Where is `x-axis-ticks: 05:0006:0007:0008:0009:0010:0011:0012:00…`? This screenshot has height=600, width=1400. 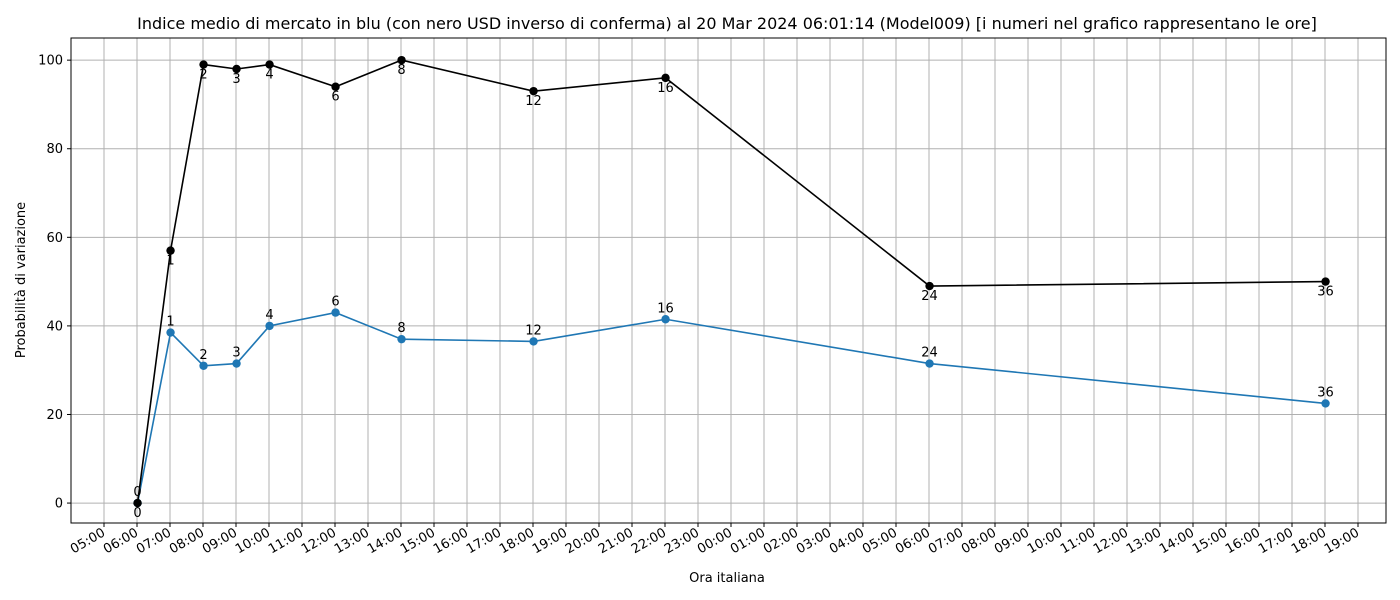
x-axis-ticks: 05:0006:0007:0008:0009:0010:0011:0012:00… is located at coordinates (715, 540).